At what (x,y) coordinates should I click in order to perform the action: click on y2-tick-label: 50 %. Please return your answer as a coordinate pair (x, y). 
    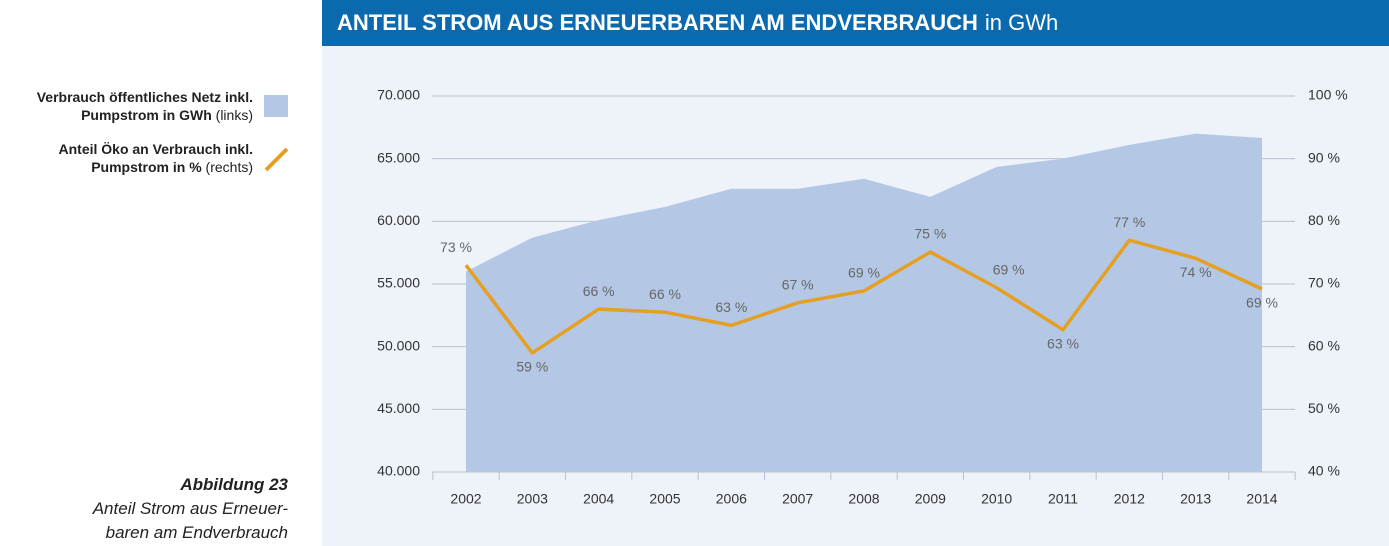
    Looking at the image, I should click on (1324, 408).